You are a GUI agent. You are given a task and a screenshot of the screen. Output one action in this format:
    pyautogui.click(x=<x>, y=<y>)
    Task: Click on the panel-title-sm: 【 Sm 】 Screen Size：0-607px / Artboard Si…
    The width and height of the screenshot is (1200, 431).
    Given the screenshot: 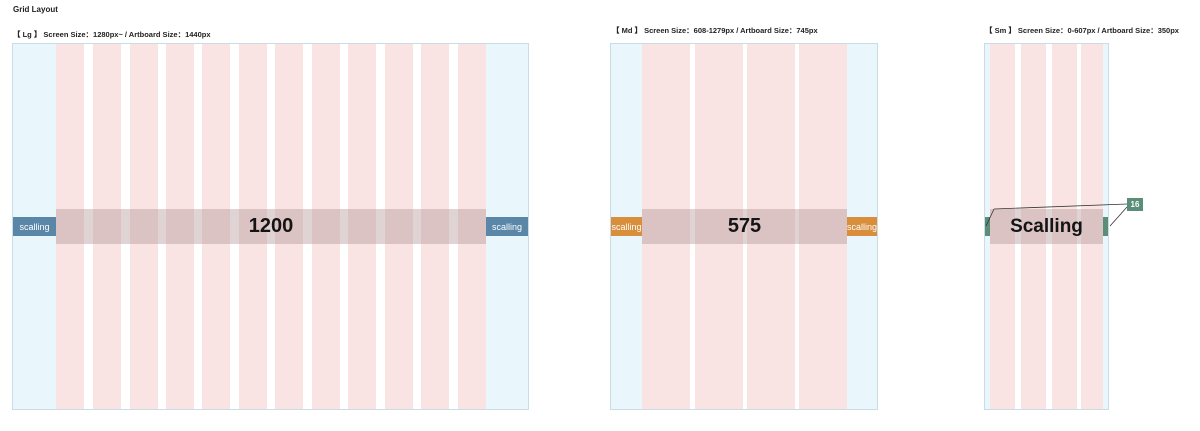 What is the action you would take?
    pyautogui.click(x=1082, y=30)
    